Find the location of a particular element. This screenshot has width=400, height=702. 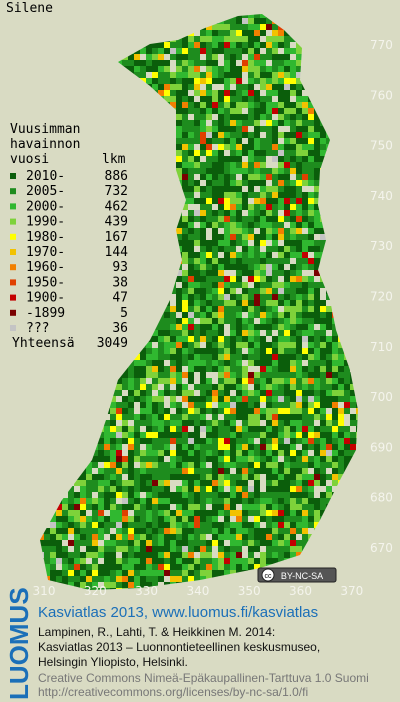

license-badge: cc BY-NC-SA is located at coordinates (297, 575).